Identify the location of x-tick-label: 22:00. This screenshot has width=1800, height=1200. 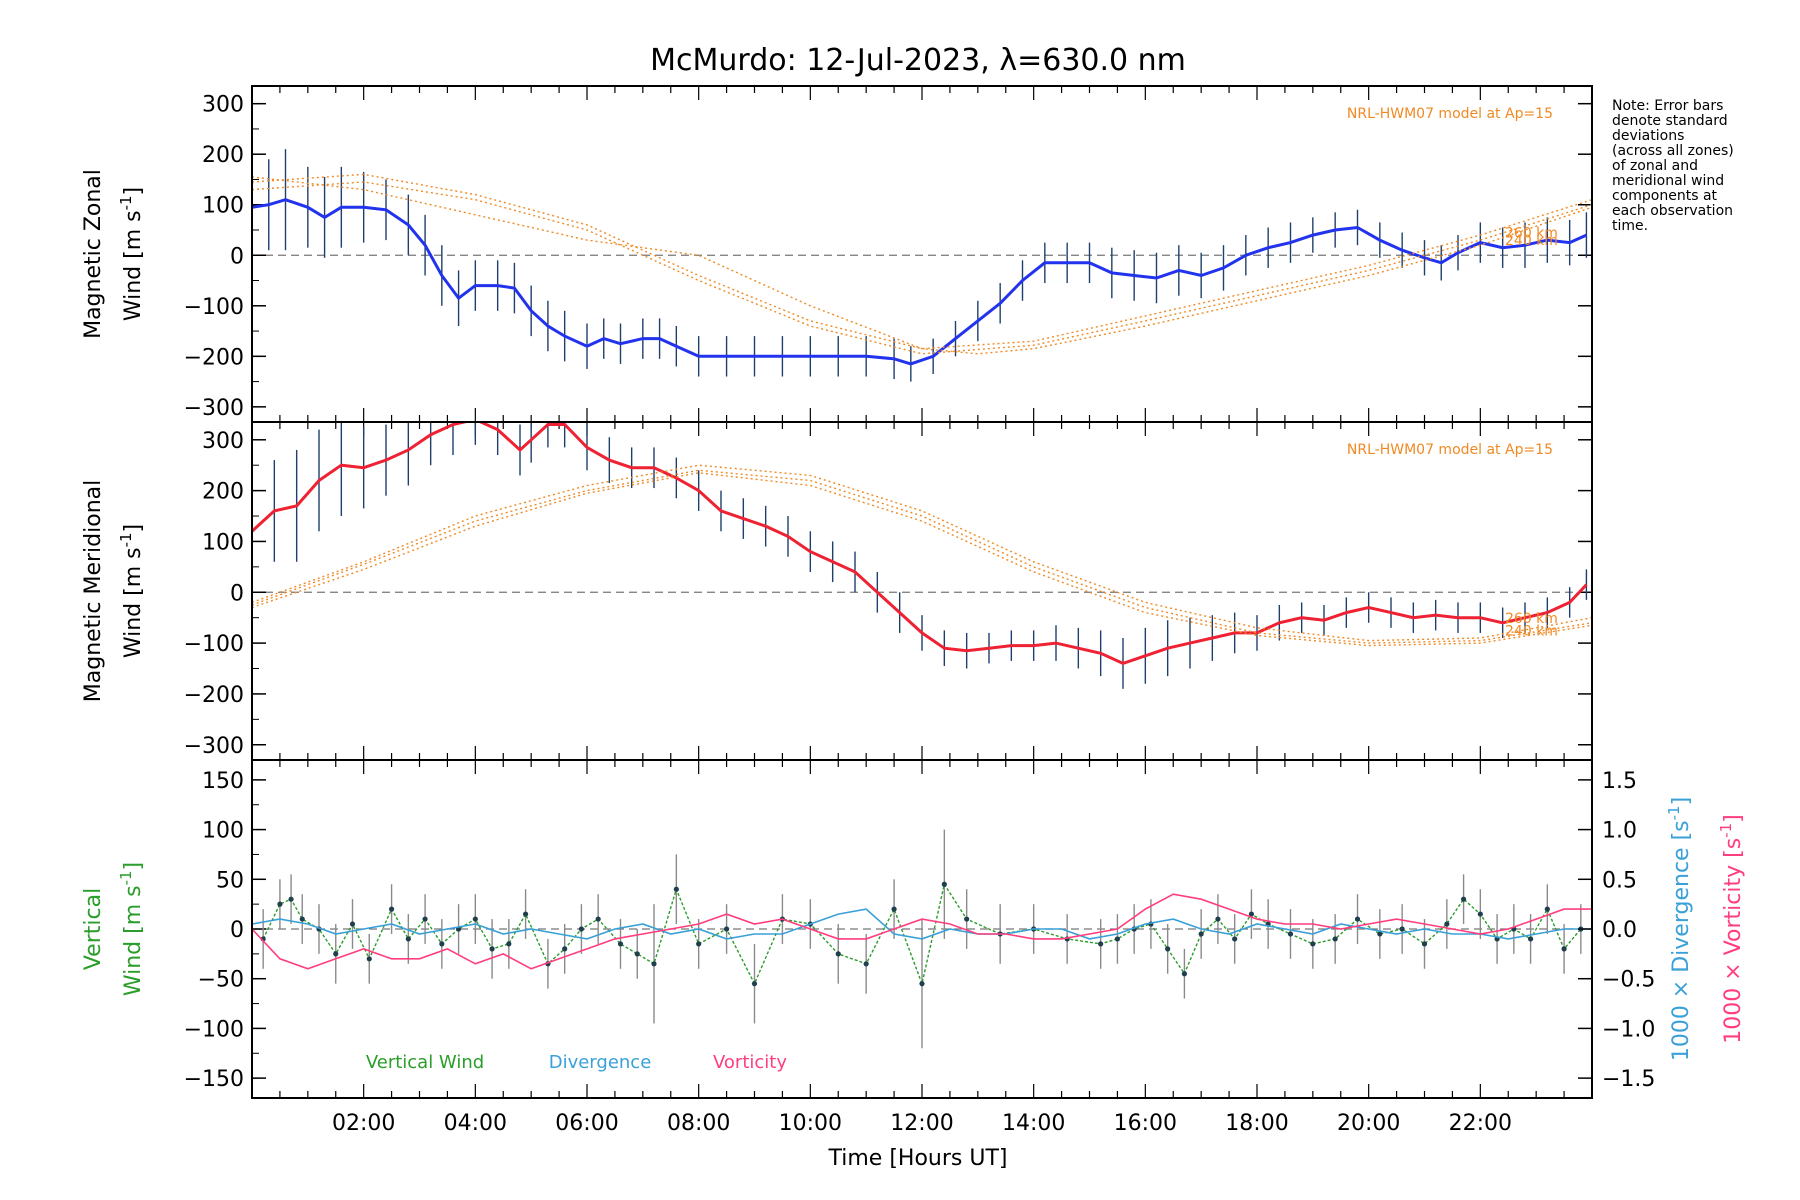
(1480, 1123).